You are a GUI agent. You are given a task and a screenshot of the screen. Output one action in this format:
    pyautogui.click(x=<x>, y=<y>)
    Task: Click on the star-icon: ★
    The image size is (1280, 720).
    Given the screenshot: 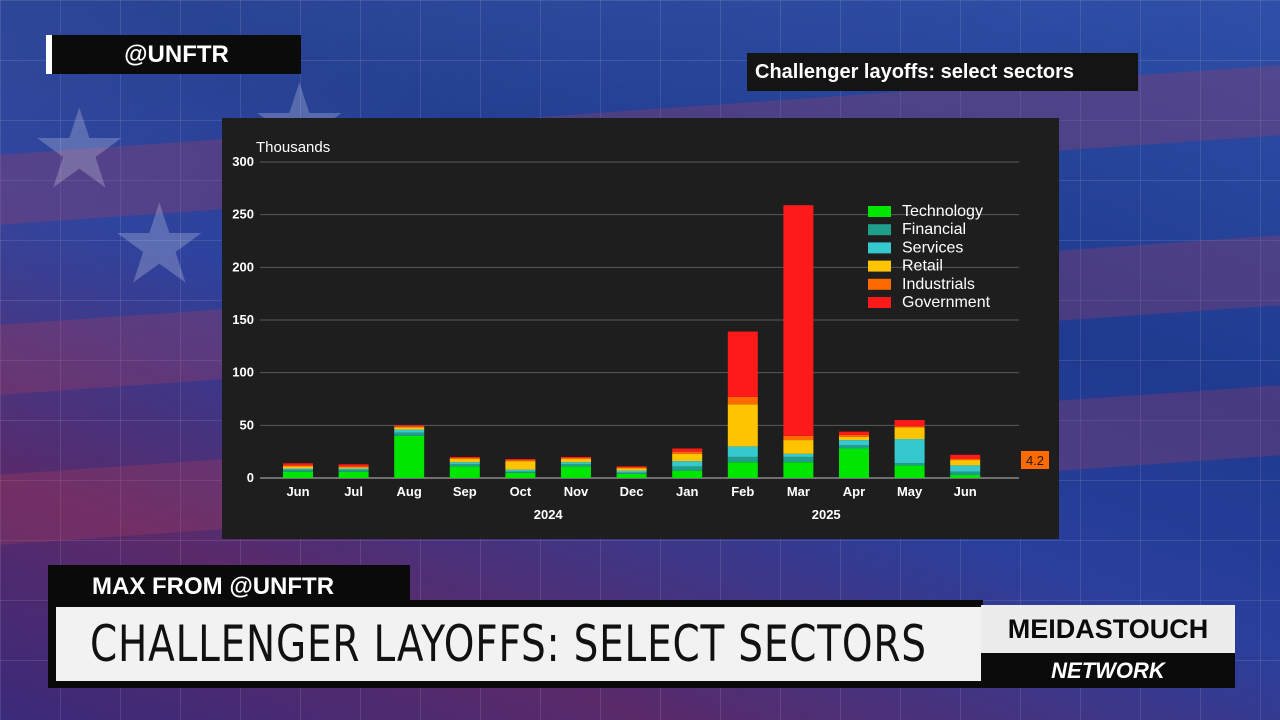 What is the action you would take?
    pyautogui.click(x=79, y=149)
    